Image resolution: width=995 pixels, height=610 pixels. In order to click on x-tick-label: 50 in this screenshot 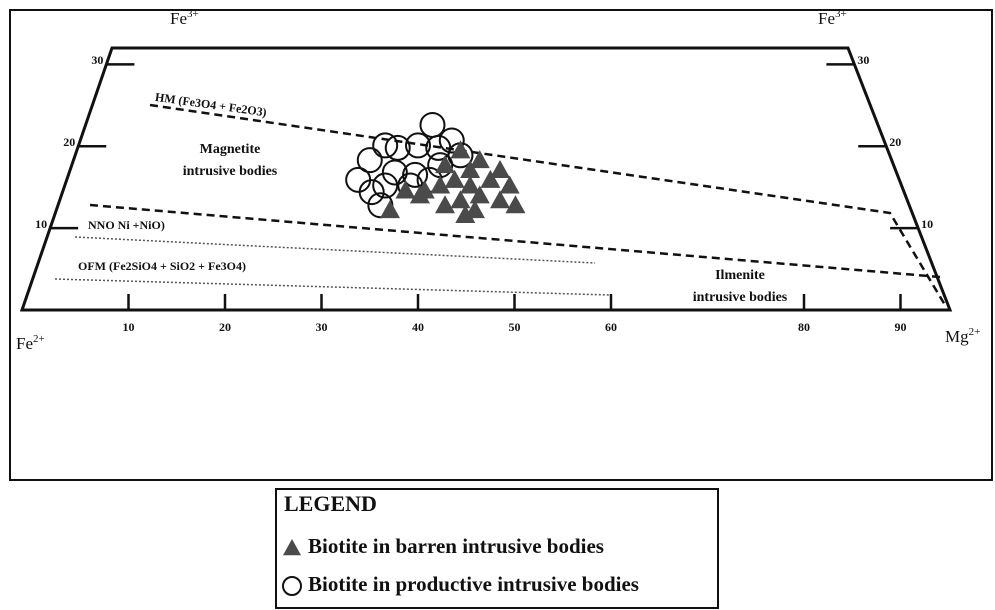, I will do `click(515, 327)`.